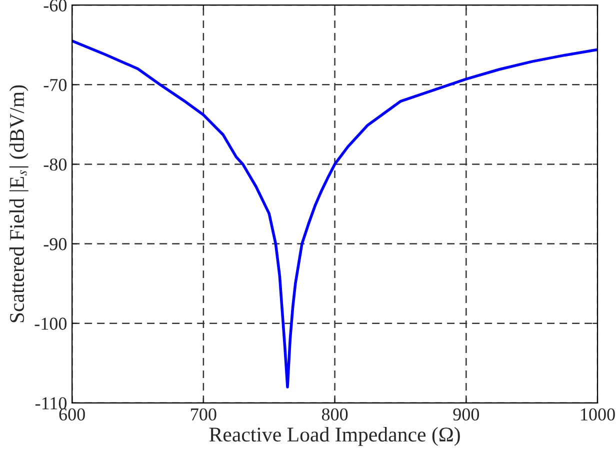 Image resolution: width=616 pixels, height=460 pixels. What do you see at coordinates (598, 414) in the screenshot?
I see `x-tick-label: 1000` at bounding box center [598, 414].